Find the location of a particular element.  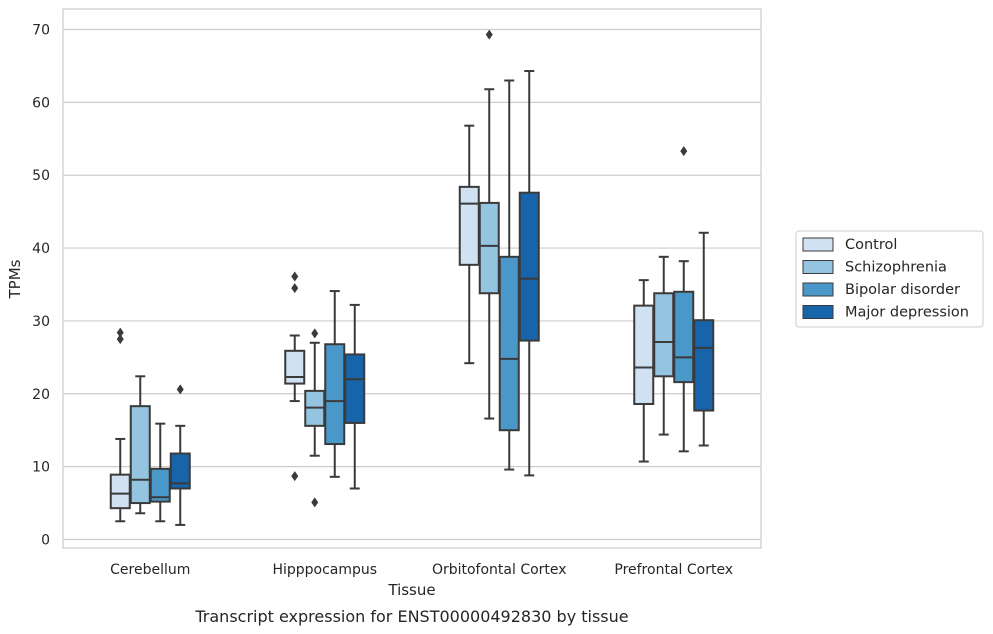

y-tick-label: 0 is located at coordinates (45, 541).